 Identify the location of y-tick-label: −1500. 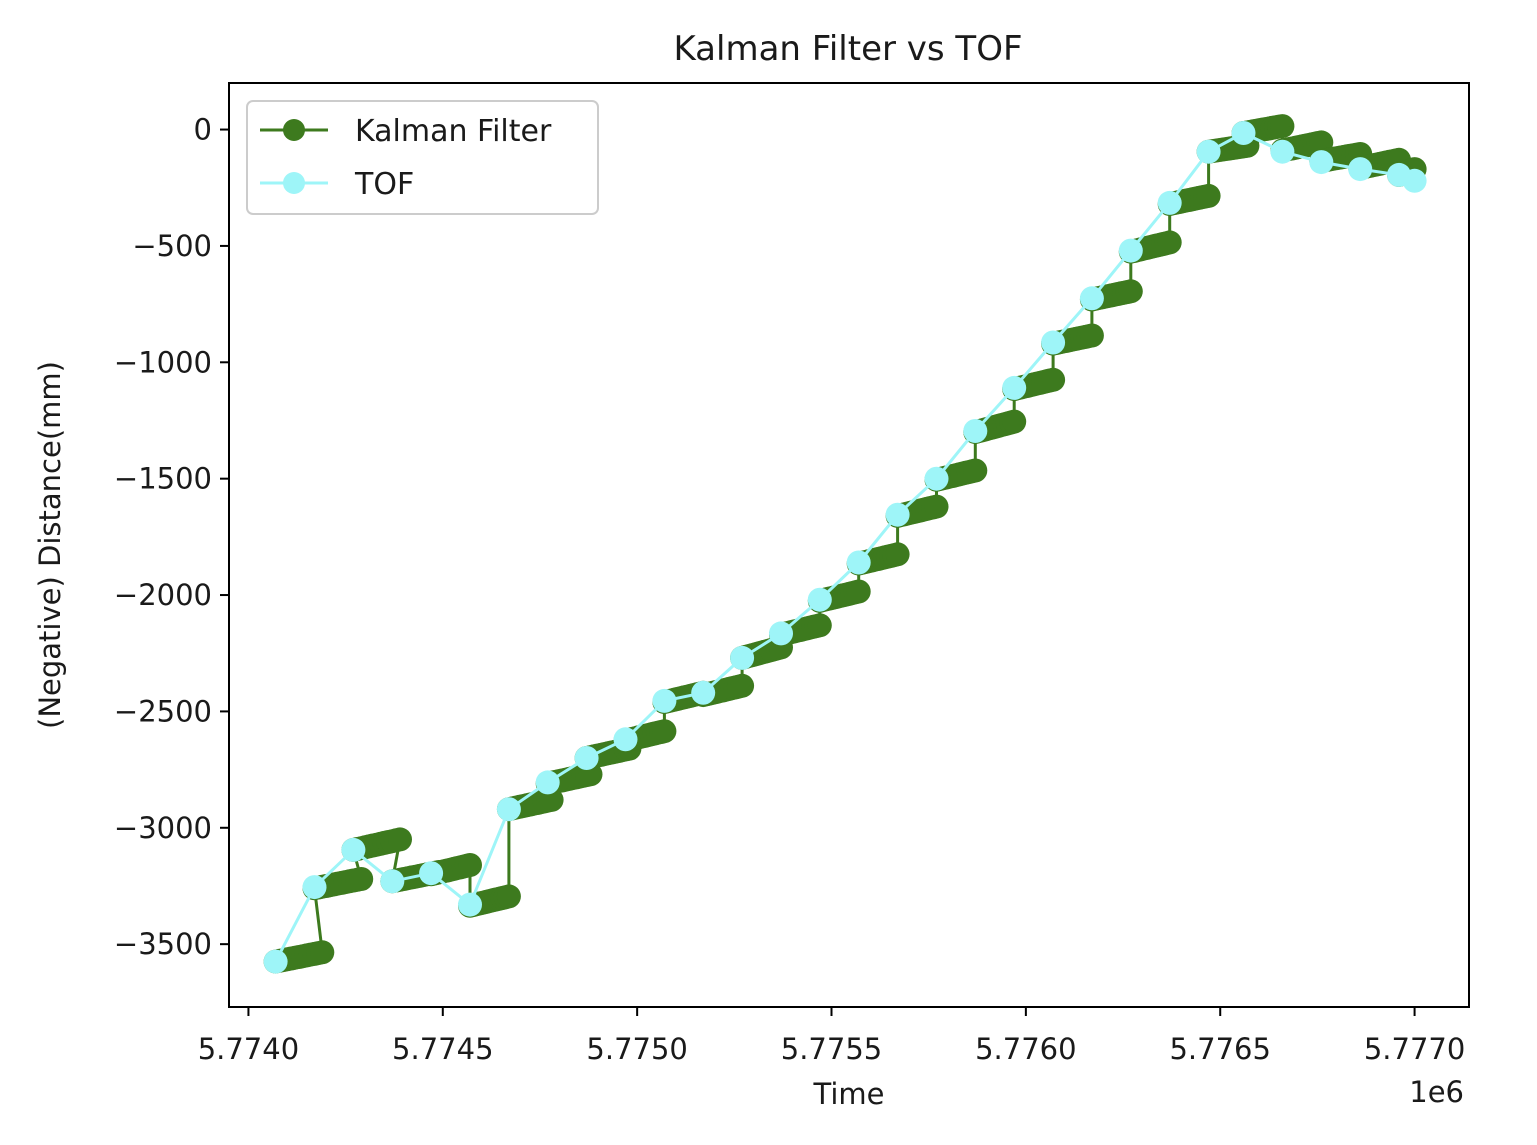
(163, 479).